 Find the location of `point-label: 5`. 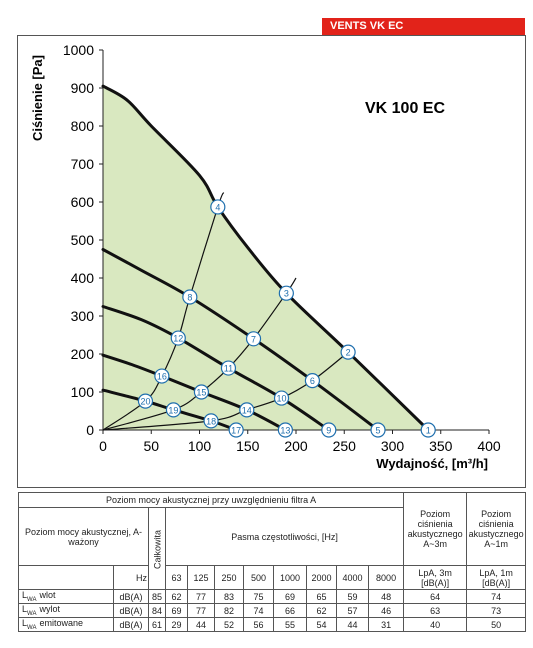

point-label: 5 is located at coordinates (378, 431).